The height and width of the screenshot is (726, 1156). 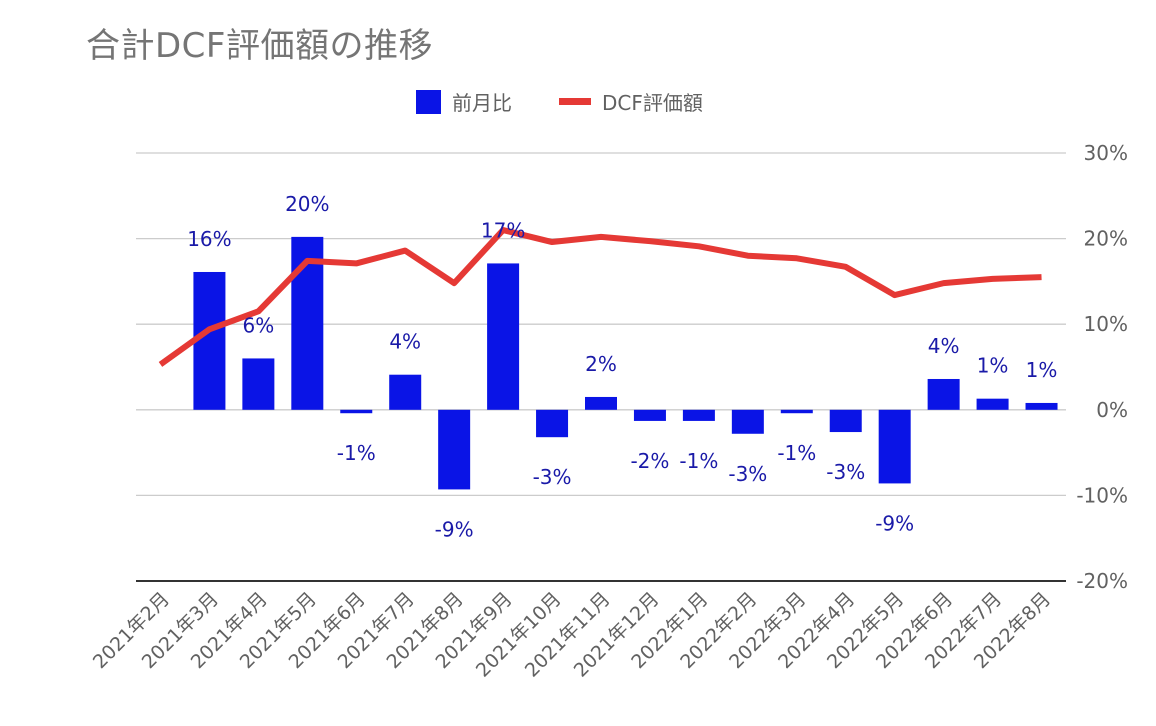 What do you see at coordinates (503, 230) in the screenshot?
I see `bar-data-label: 17%` at bounding box center [503, 230].